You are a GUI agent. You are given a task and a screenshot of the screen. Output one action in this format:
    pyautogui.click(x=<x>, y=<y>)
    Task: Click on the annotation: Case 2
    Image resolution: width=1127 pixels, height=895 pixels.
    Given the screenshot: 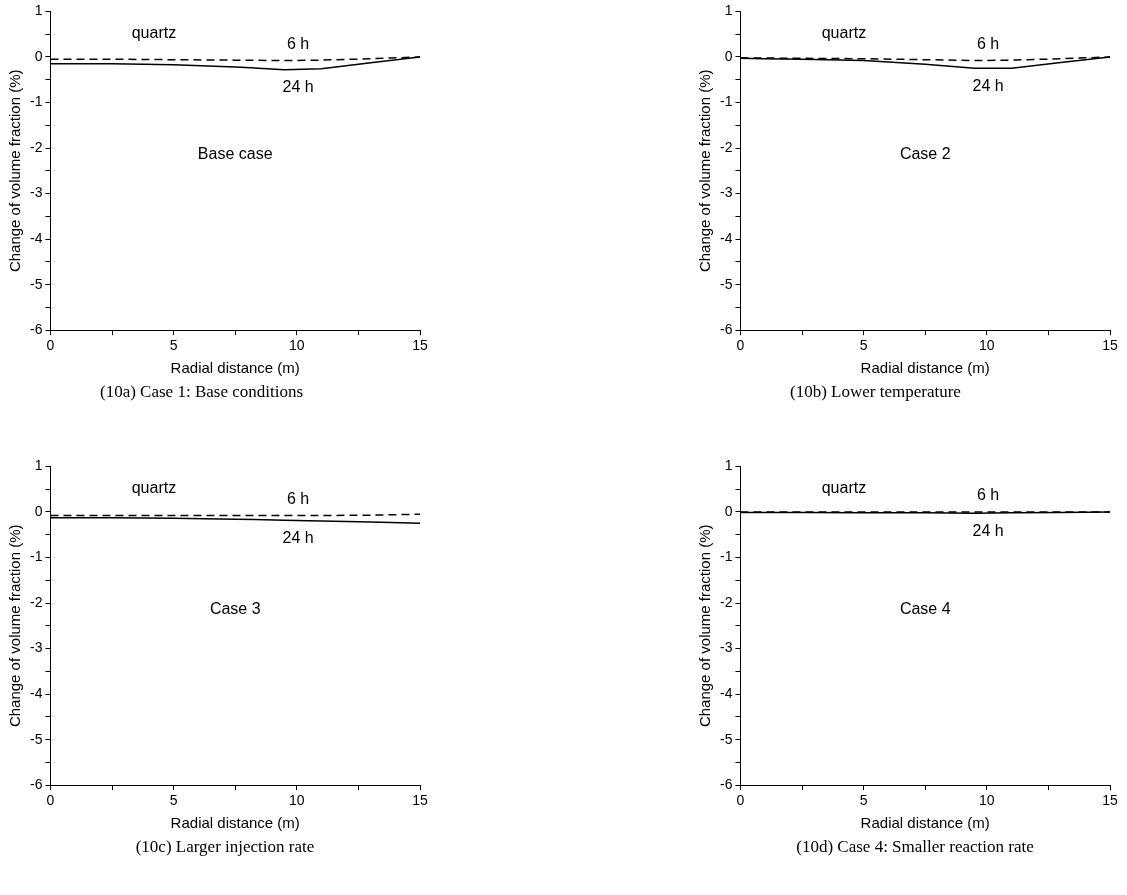 What is the action you would take?
    pyautogui.click(x=925, y=154)
    